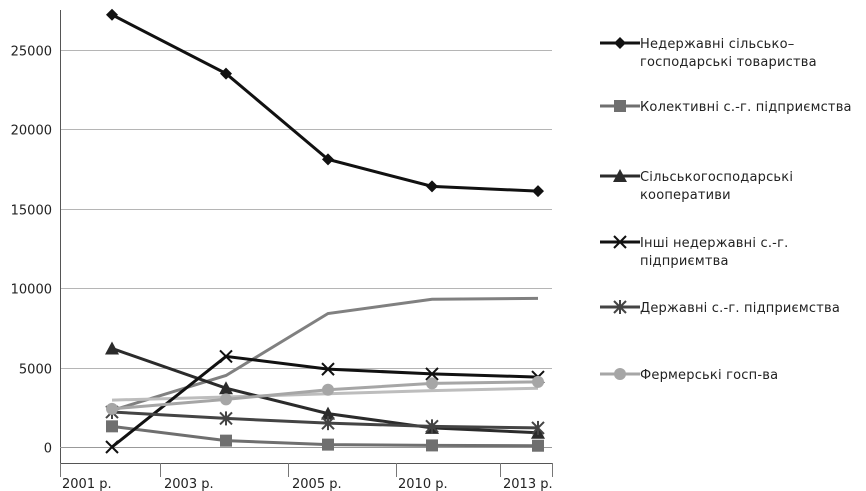  What do you see at coordinates (87, 484) in the screenshot?
I see `x-tick-label: 2001 р.` at bounding box center [87, 484].